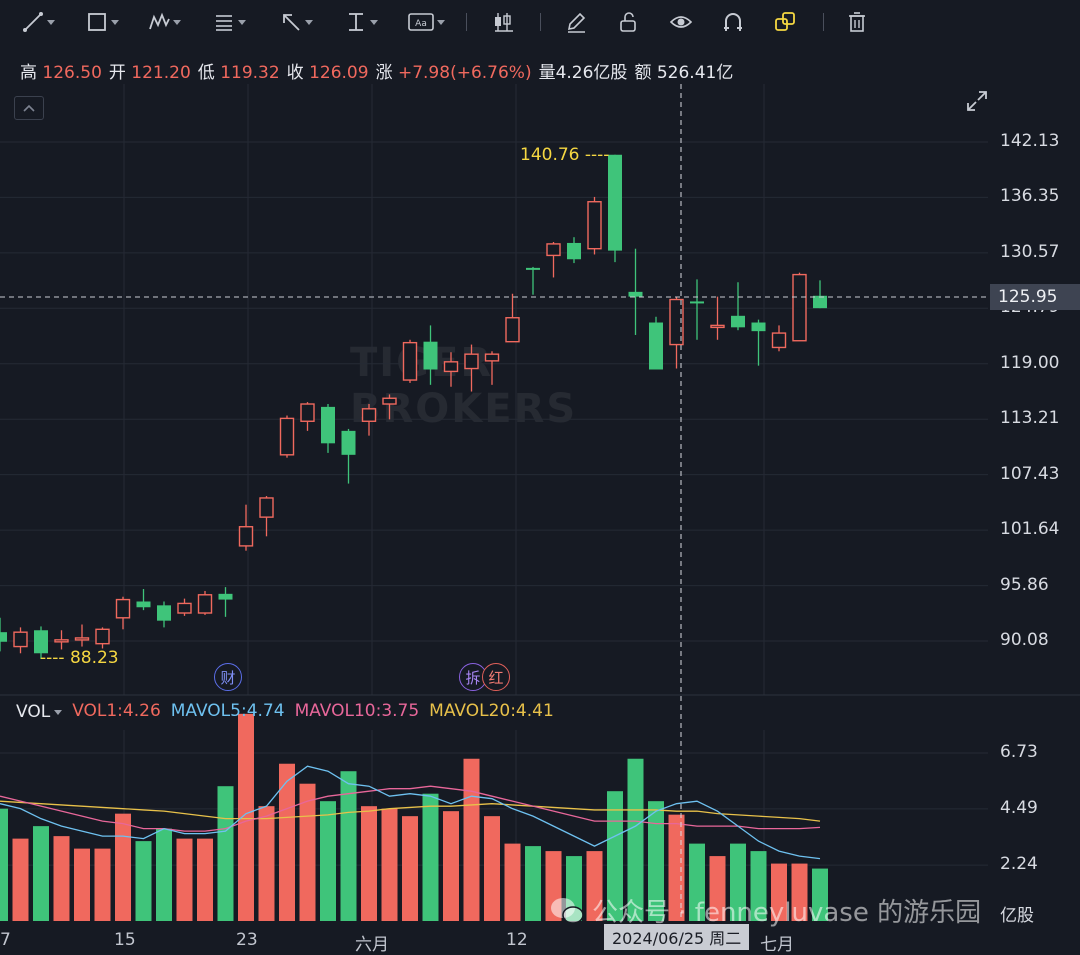  I want to click on price-tick-label: 113.21, so click(1030, 418).